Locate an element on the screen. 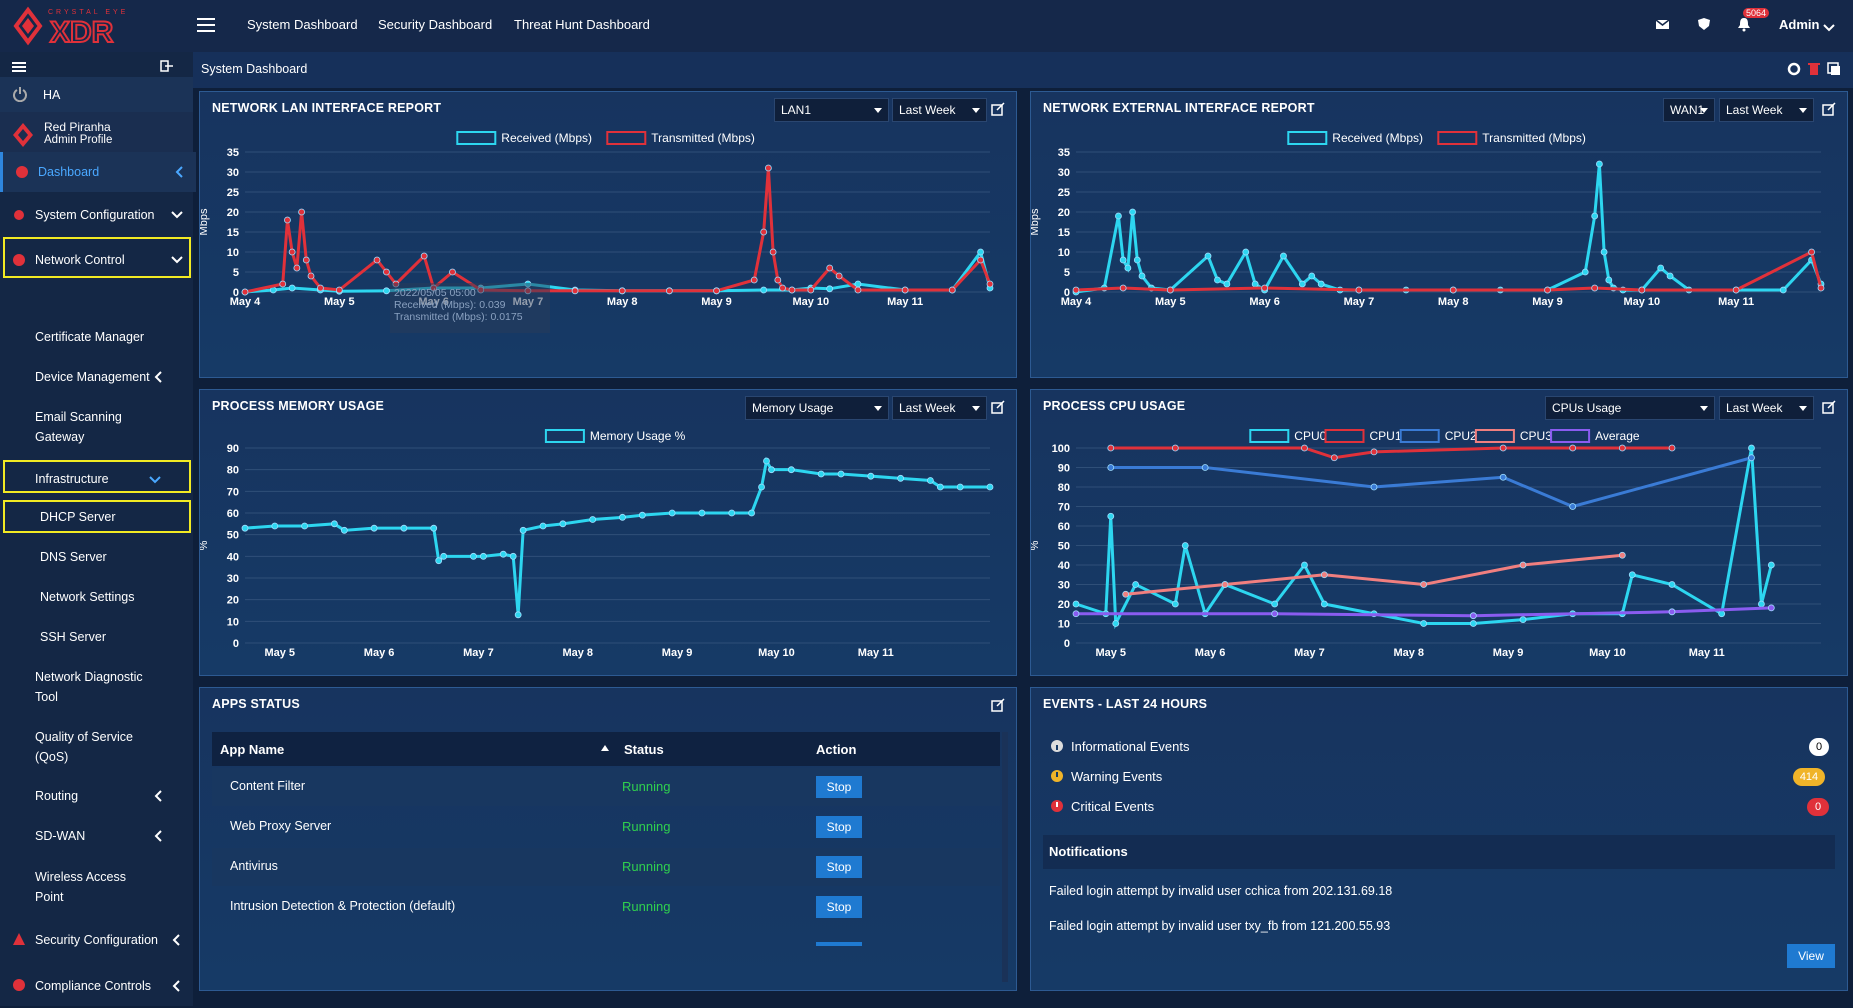 This screenshot has height=1008, width=1853. sidebar-item-email-scanning-gateway: Email Scanning Gateway is located at coordinates (96, 430).